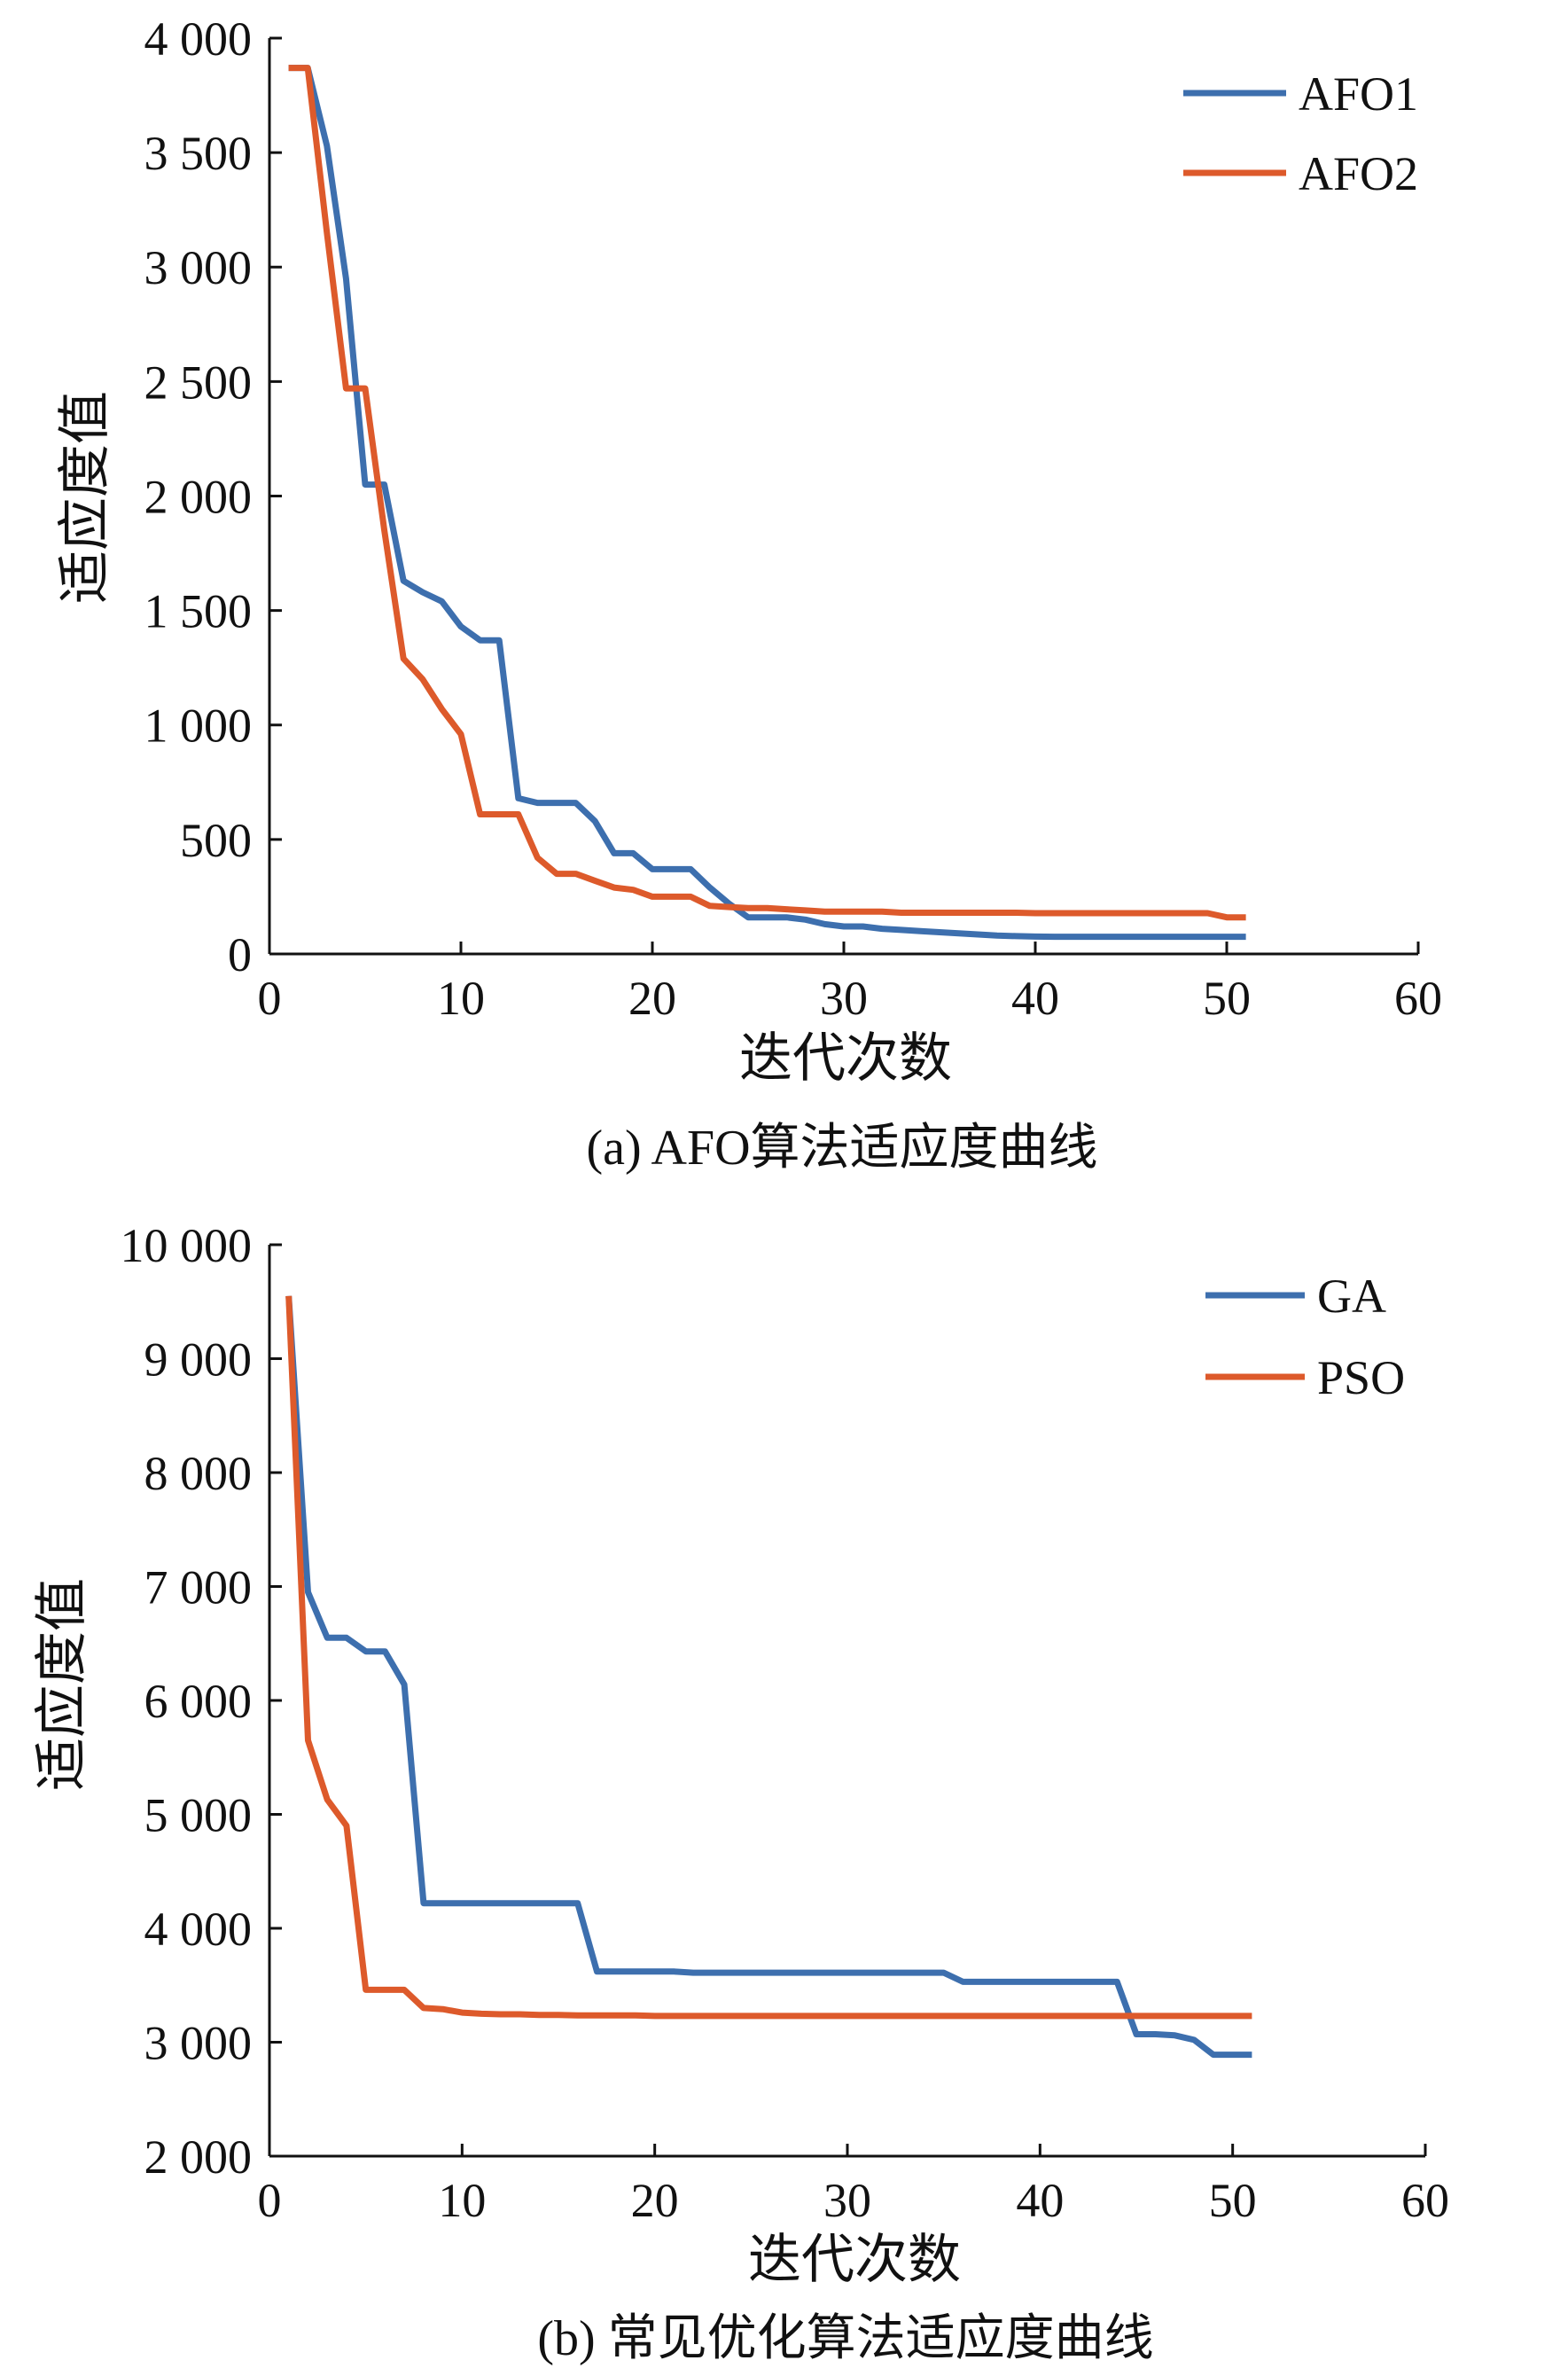 The image size is (1568, 2376). What do you see at coordinates (1358, 94) in the screenshot?
I see `legend-label-afo1: AFO1` at bounding box center [1358, 94].